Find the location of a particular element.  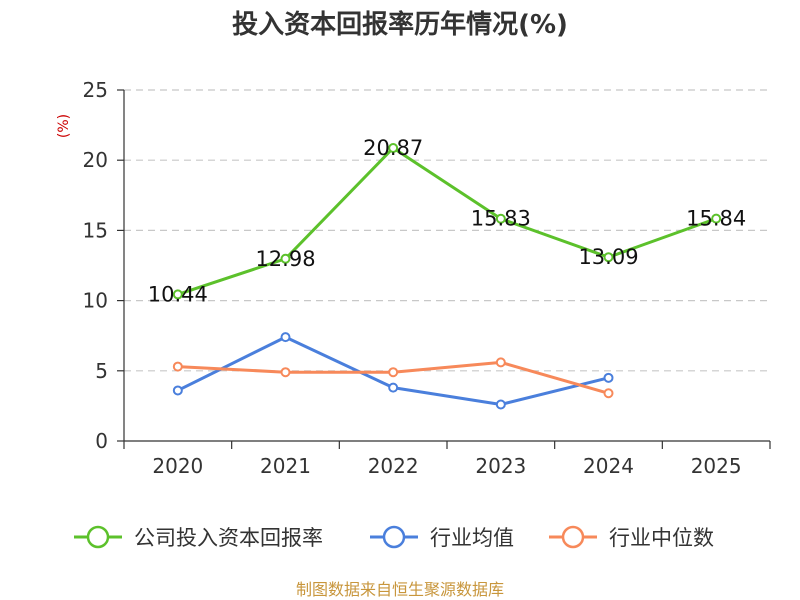

data-label: 12.98 is located at coordinates (285, 259).